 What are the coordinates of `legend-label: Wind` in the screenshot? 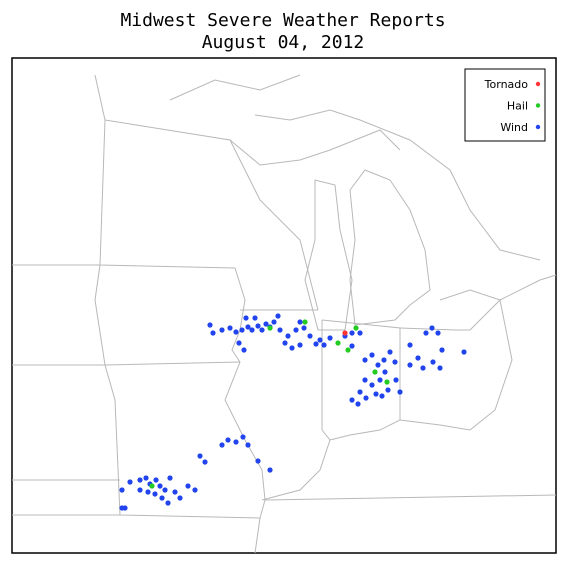 It's located at (514, 127).